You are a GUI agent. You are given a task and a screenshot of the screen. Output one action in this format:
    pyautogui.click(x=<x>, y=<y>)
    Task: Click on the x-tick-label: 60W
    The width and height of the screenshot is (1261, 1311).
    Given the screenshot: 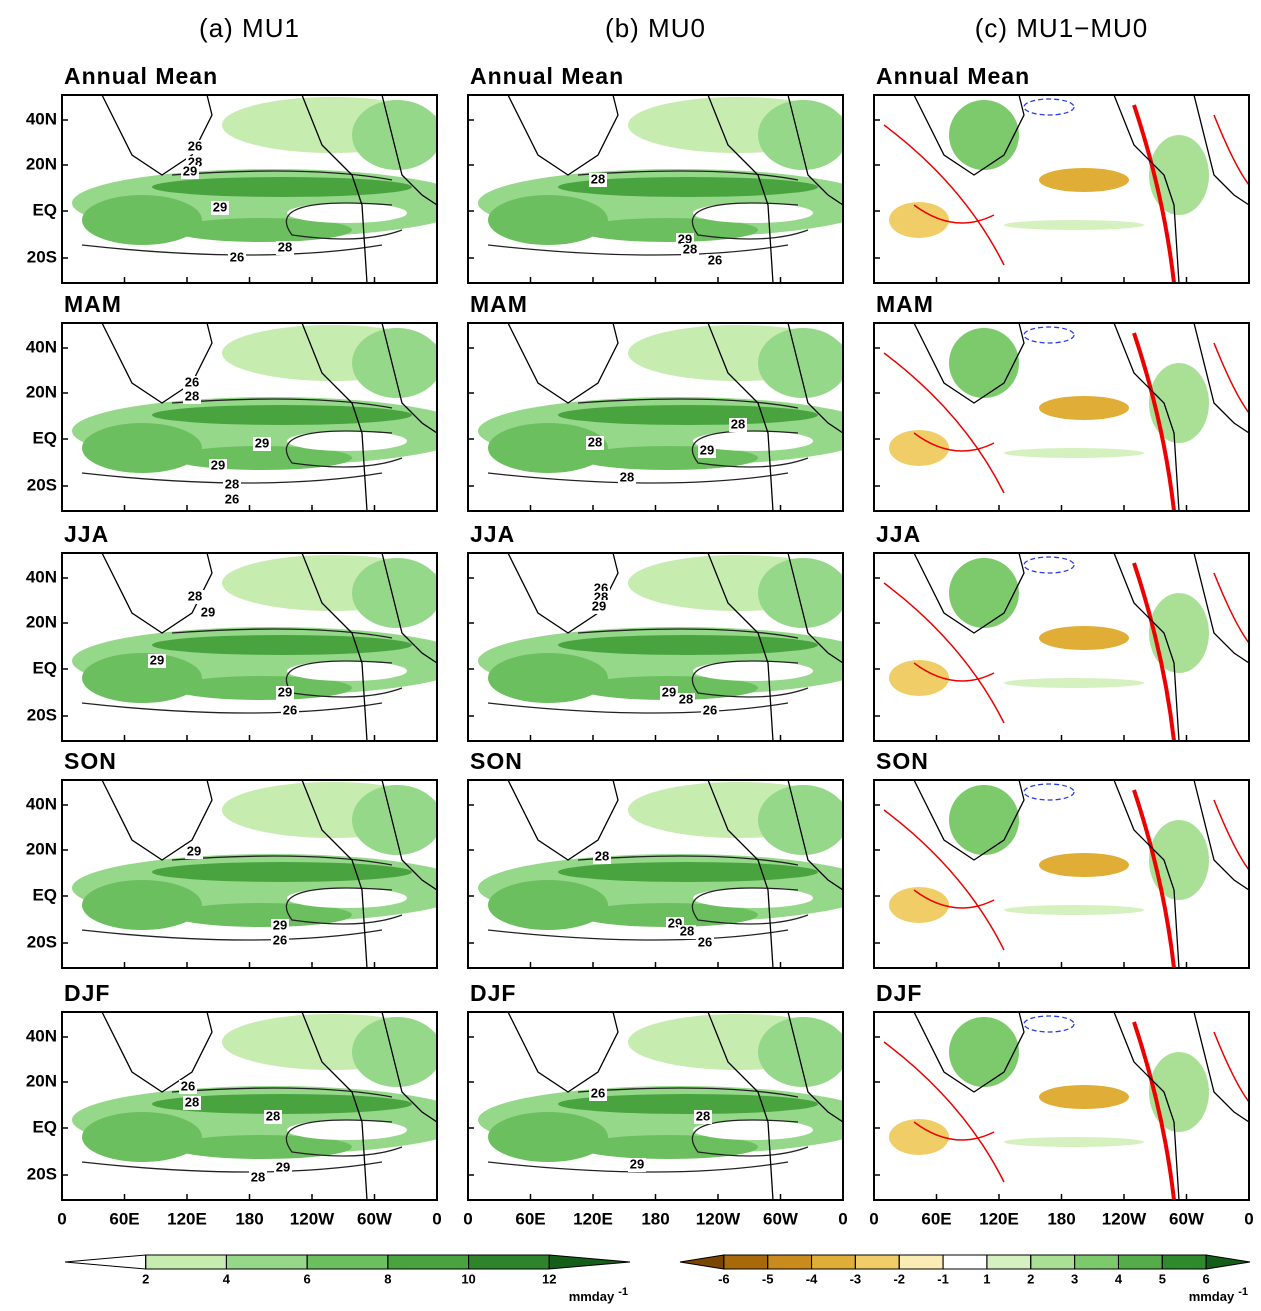 What is the action you would take?
    pyautogui.click(x=375, y=1218)
    